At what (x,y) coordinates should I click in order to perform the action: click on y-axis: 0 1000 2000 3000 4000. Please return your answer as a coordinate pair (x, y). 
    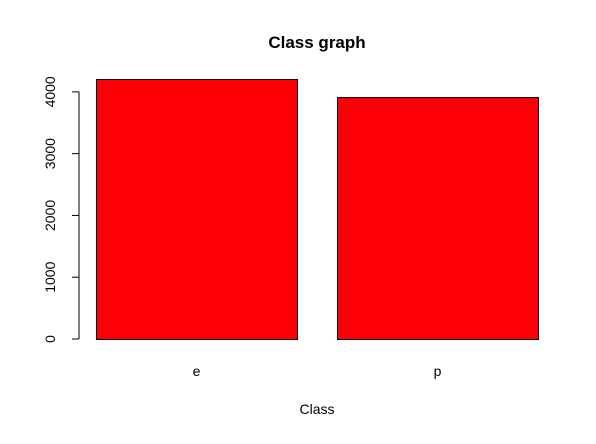
    Looking at the image, I should click on (61, 209).